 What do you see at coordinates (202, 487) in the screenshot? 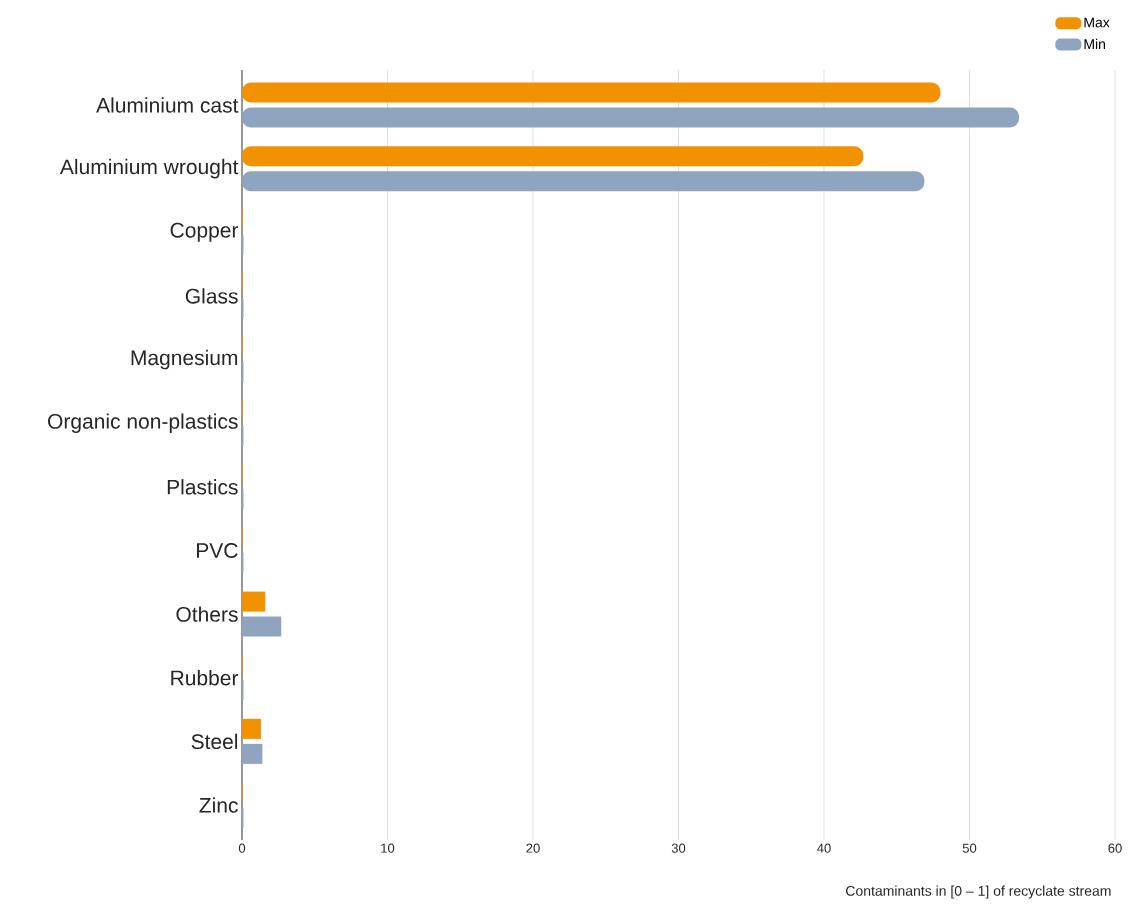
I see `y-tick-label: Plastics` at bounding box center [202, 487].